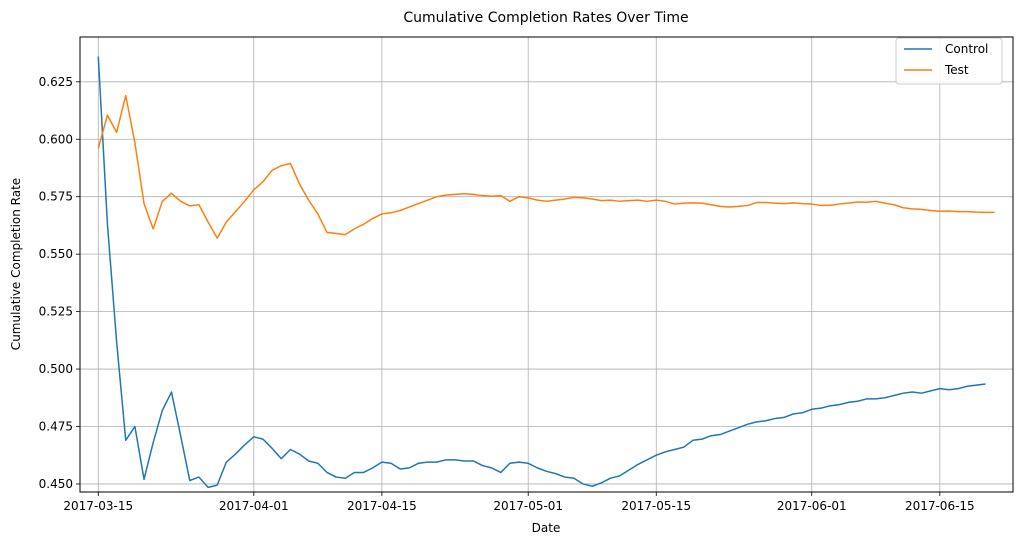 The width and height of the screenshot is (1019, 545). I want to click on legend: Control Test, so click(949, 61).